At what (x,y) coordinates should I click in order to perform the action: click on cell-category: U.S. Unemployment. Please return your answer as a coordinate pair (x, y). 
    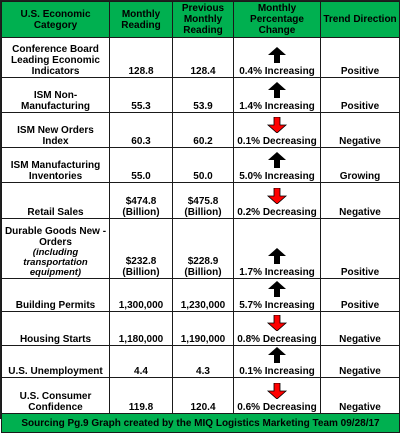
    Looking at the image, I should click on (55, 361).